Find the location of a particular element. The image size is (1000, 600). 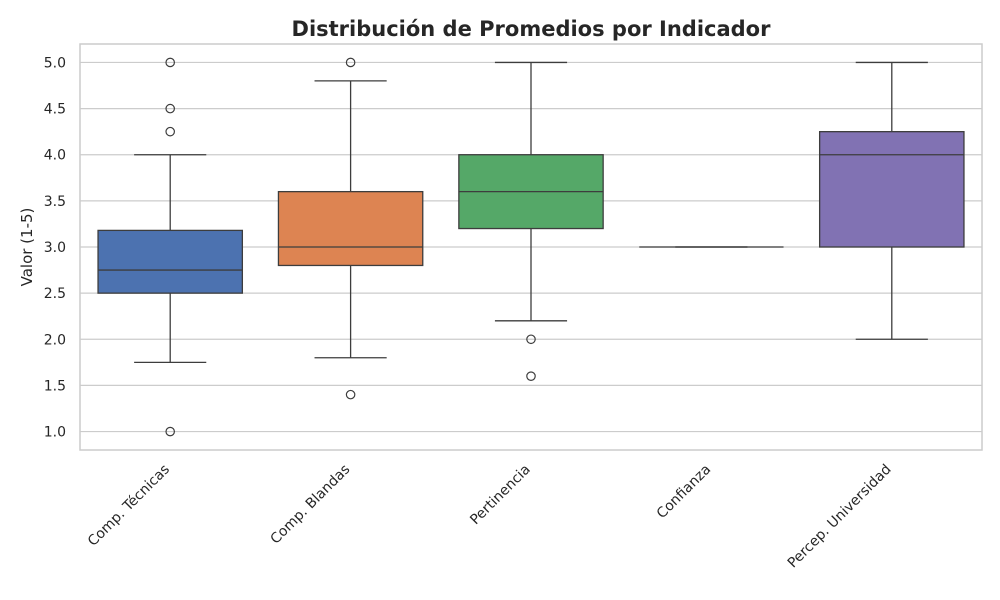

chart-title: Distribución de Promedios por Indicador is located at coordinates (532, 29).